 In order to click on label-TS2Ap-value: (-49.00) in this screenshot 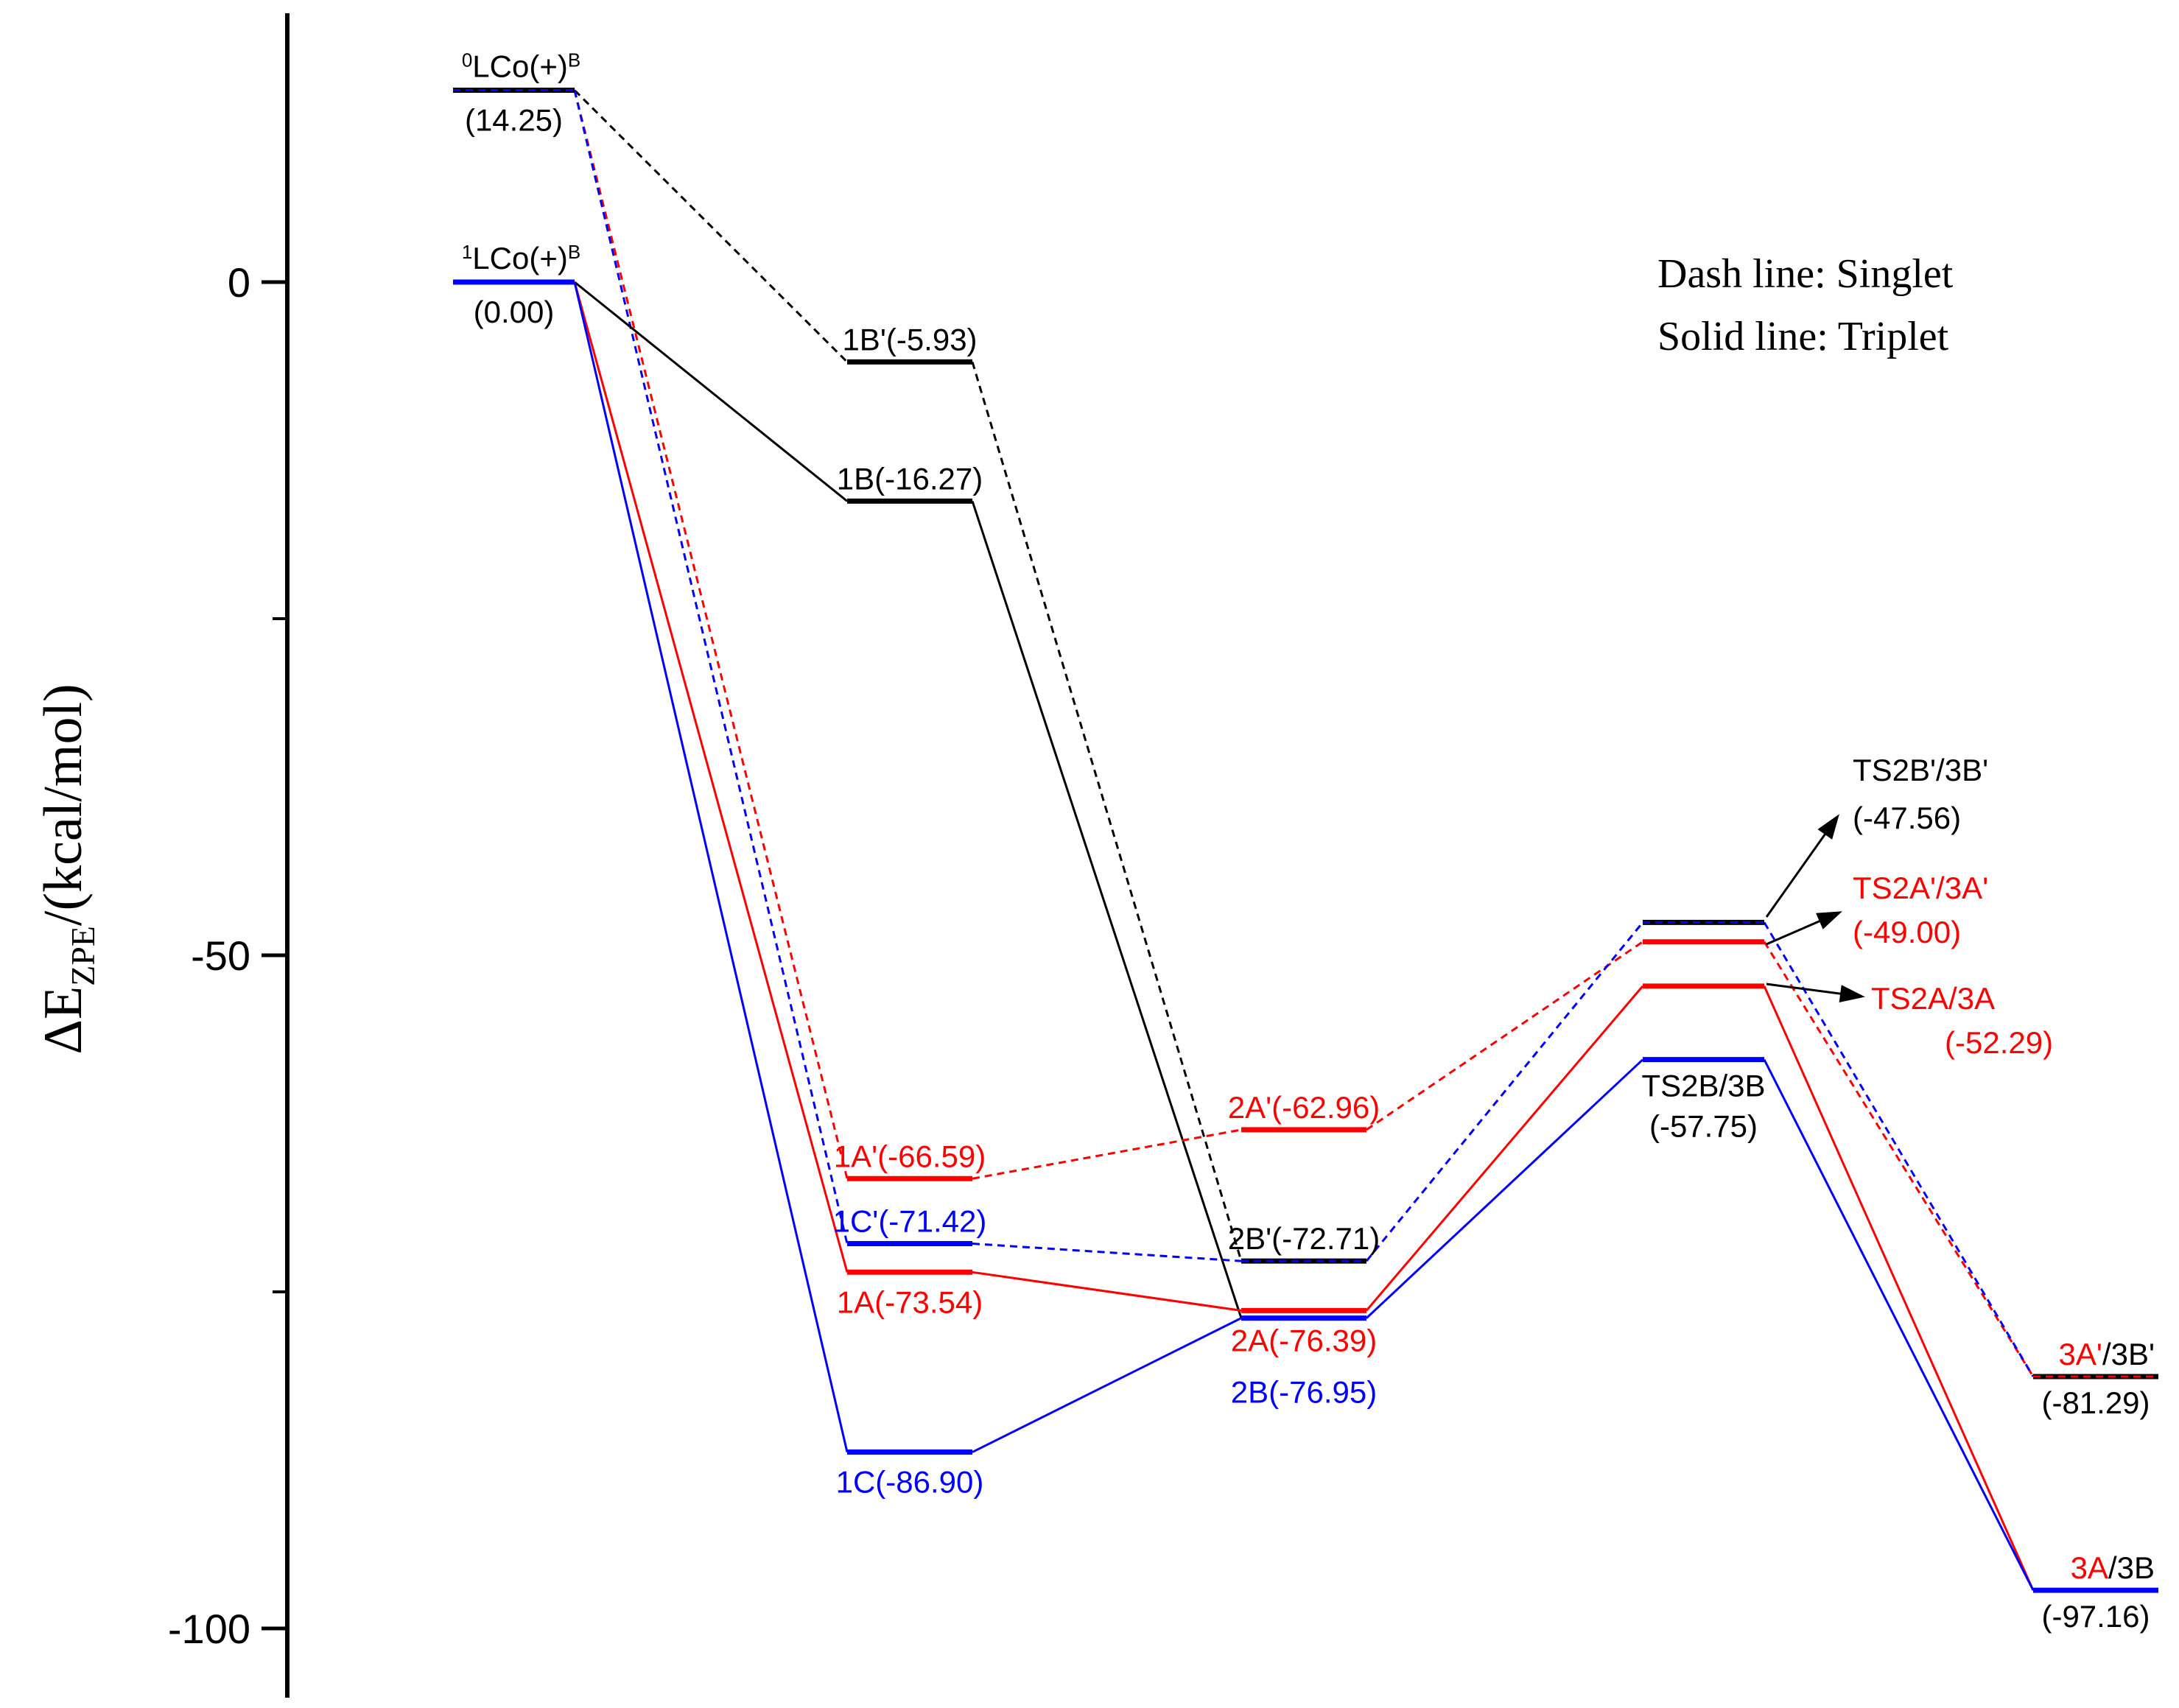, I will do `click(1907, 932)`.